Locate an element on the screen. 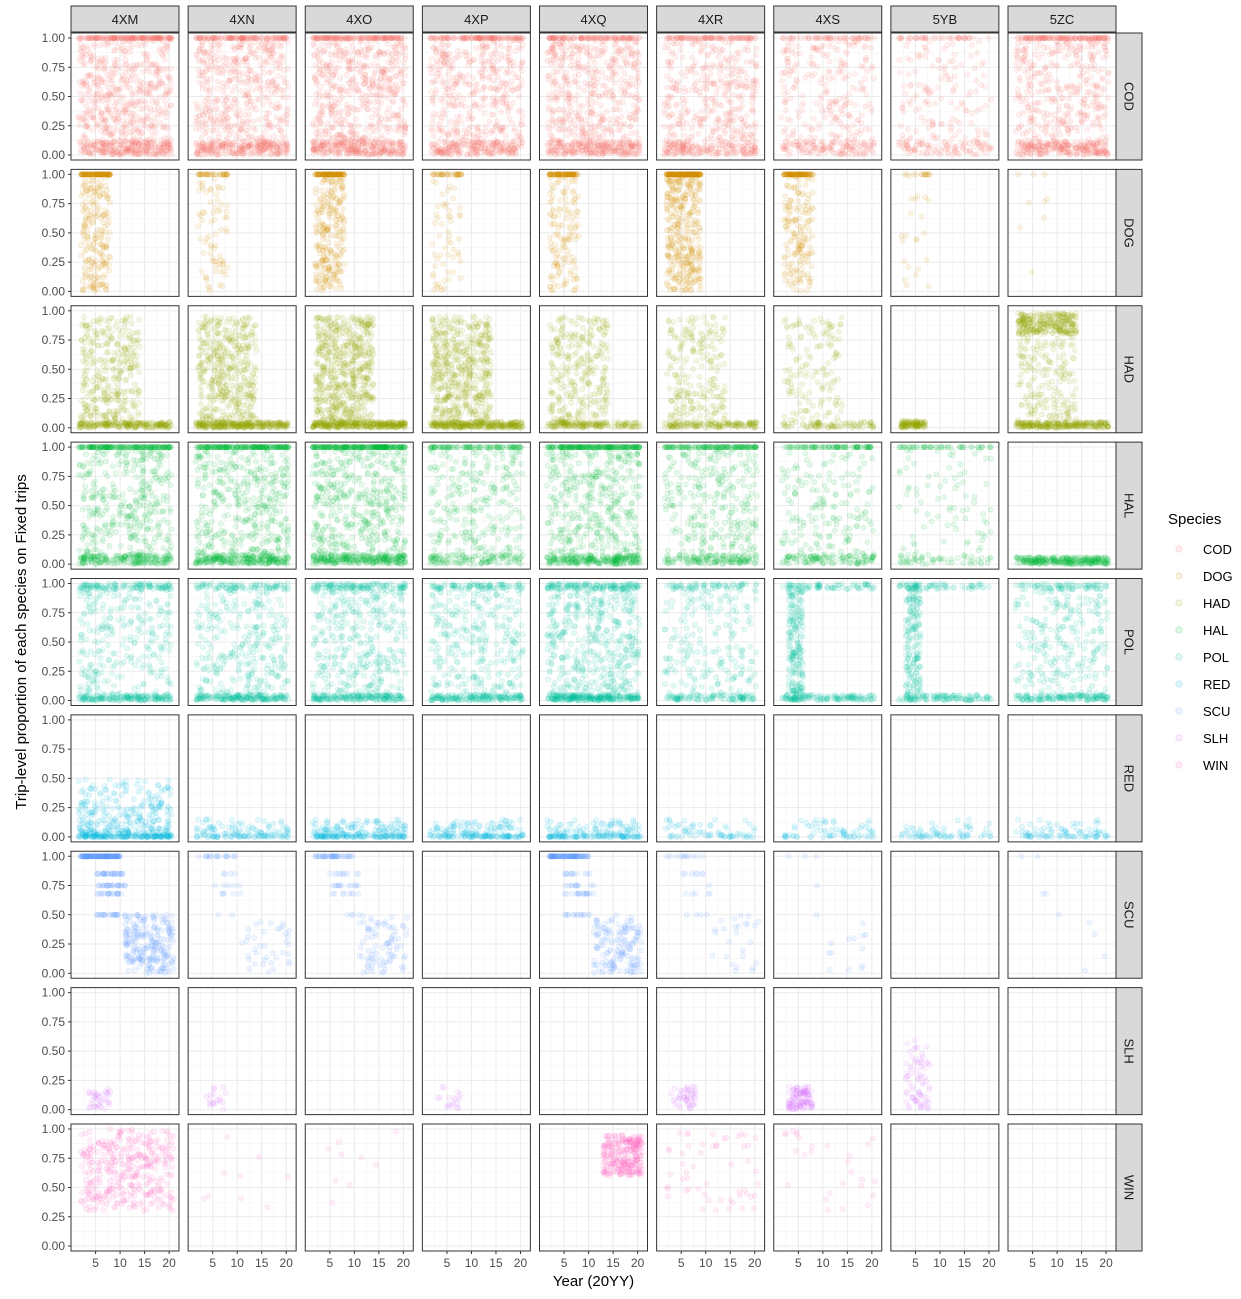 The image size is (1241, 1299). row-strip-label: COD is located at coordinates (1129, 96).